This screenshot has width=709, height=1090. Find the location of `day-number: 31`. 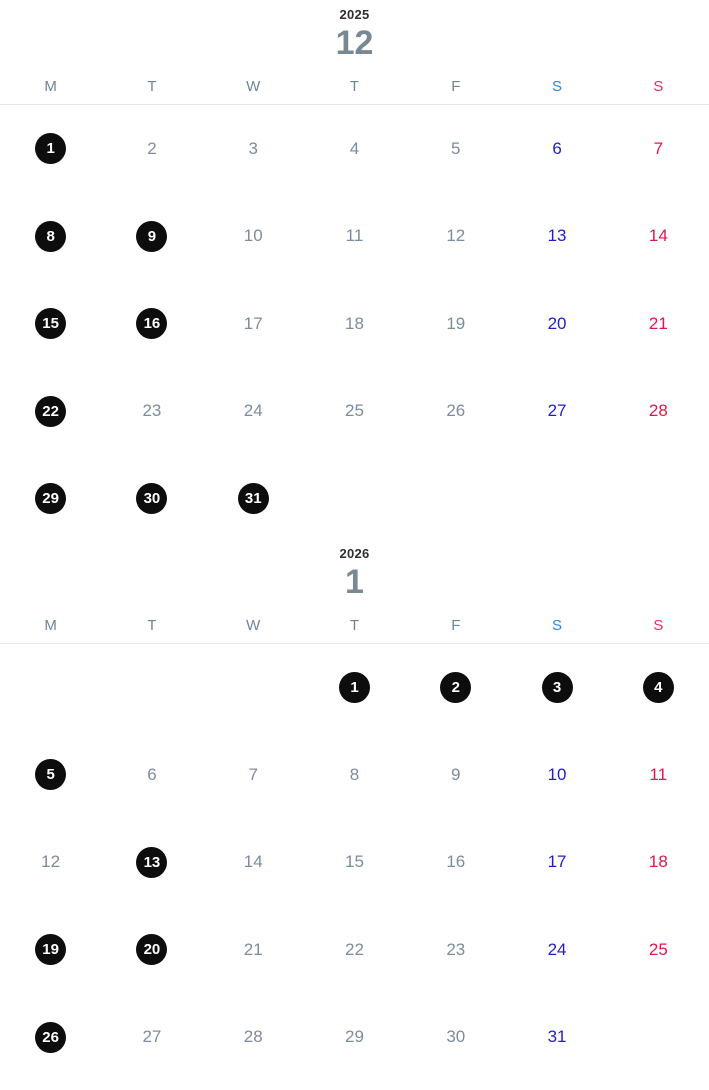

day-number: 31 is located at coordinates (557, 1037).